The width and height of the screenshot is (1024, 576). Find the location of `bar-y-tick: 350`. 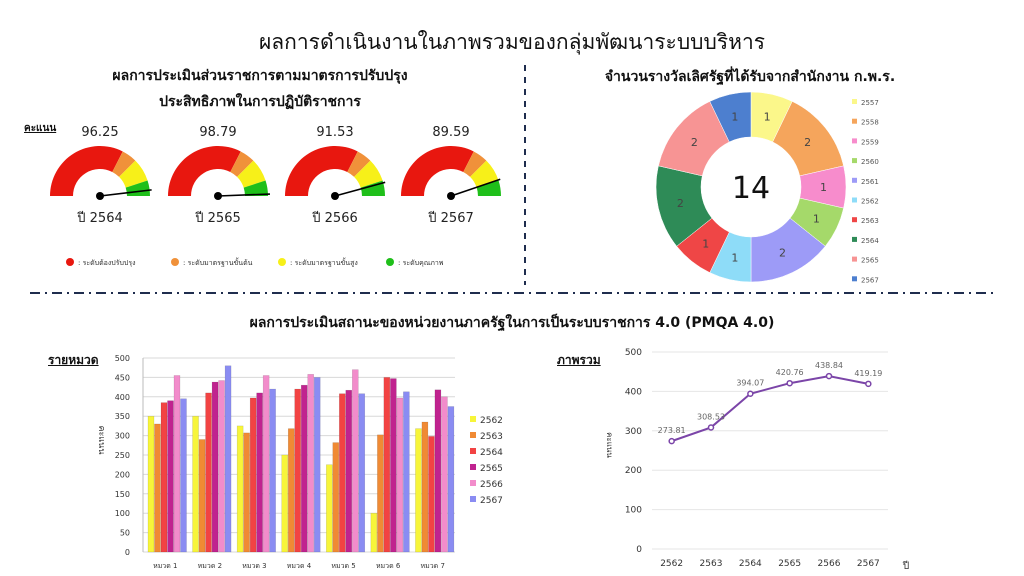

bar-y-tick: 350 is located at coordinates (122, 416).